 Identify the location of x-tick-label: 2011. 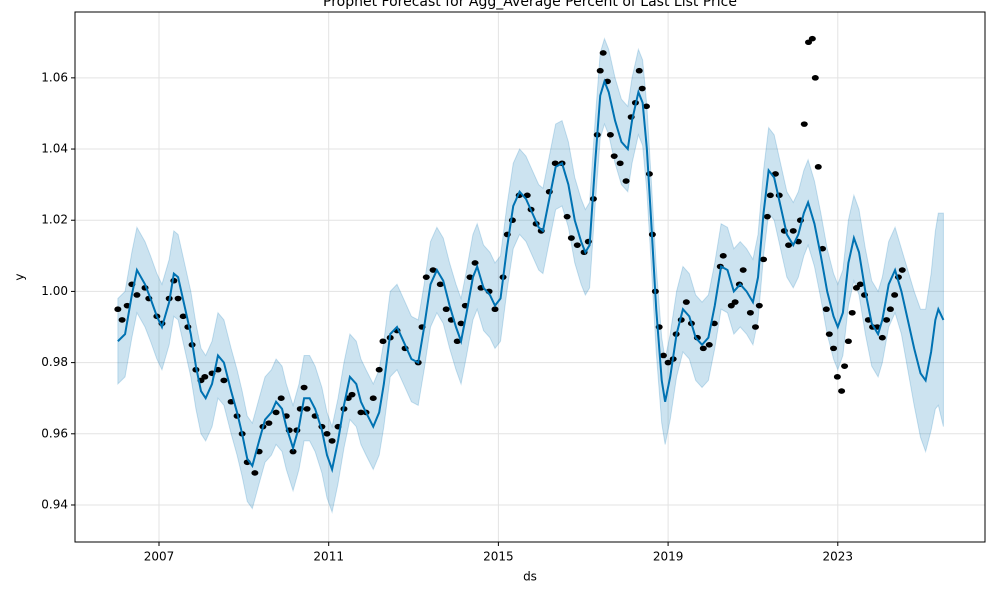
(328, 557).